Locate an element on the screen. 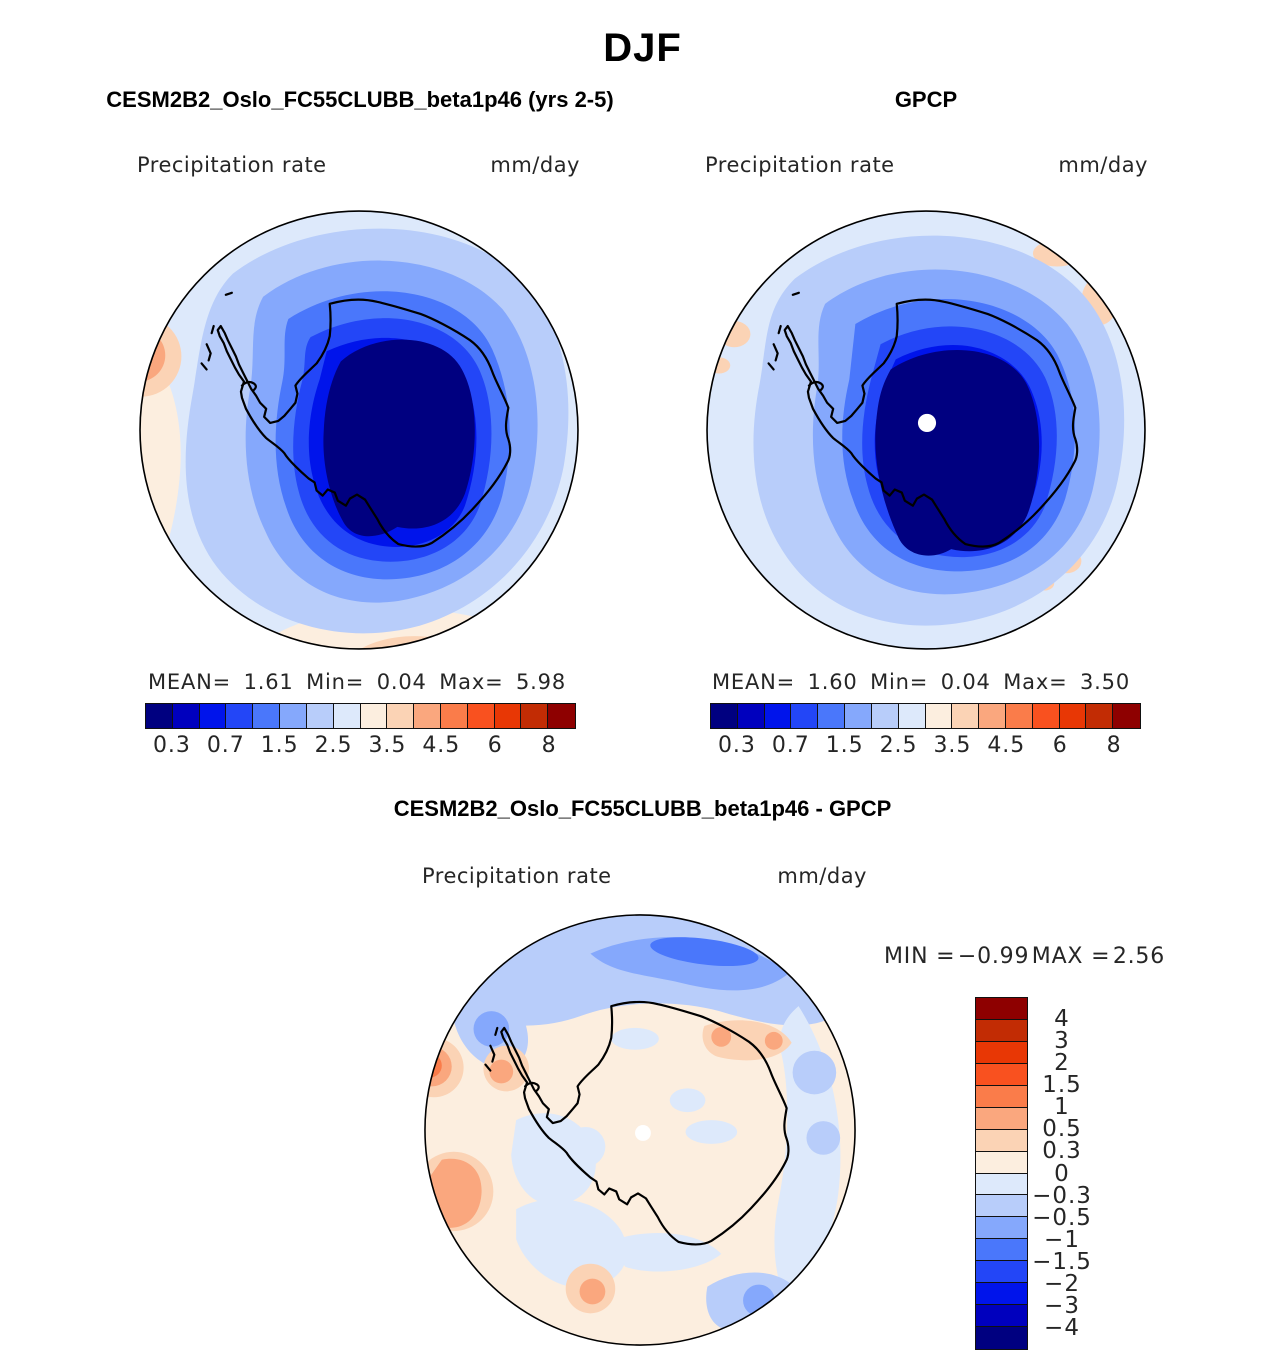 The width and height of the screenshot is (1285, 1361). colorbar-model-ticks: 0.3 0.7 1.5 2.5 3.5 4.5 6 8 is located at coordinates (360, 748).